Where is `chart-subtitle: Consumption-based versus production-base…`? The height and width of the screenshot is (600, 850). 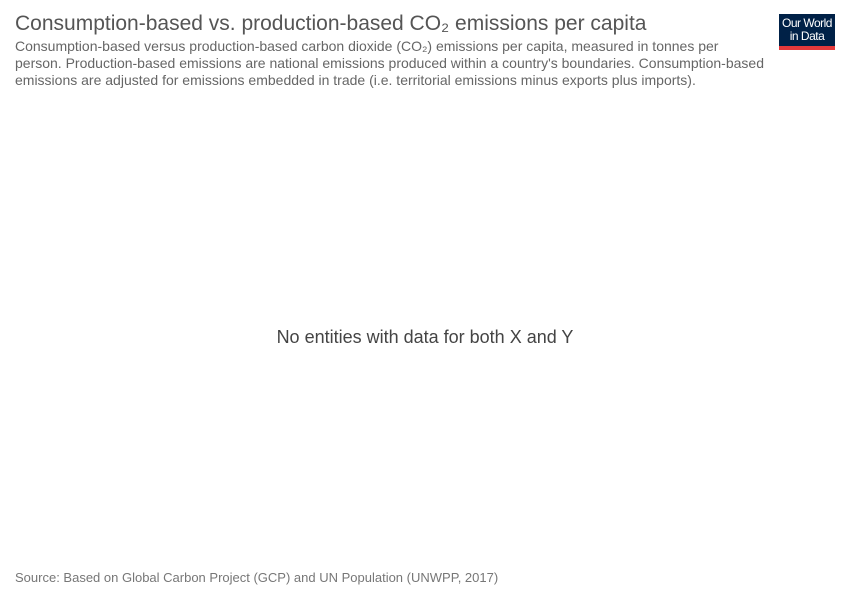 chart-subtitle: Consumption-based versus production-base… is located at coordinates (389, 63).